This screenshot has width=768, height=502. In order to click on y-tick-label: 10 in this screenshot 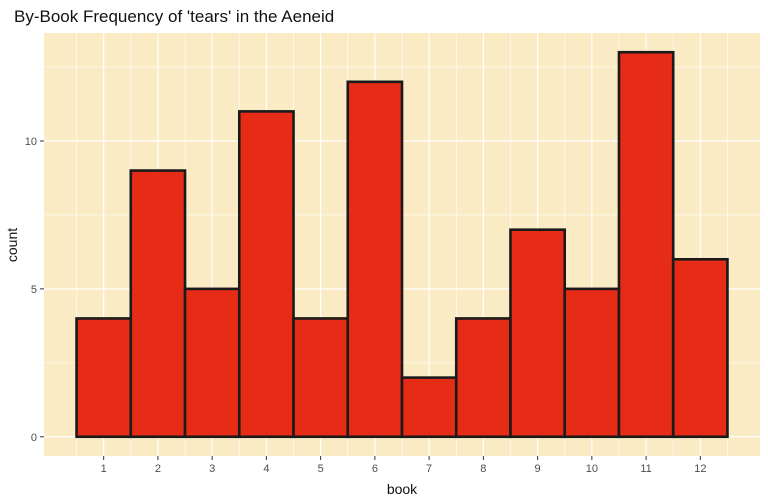, I will do `click(31, 142)`.